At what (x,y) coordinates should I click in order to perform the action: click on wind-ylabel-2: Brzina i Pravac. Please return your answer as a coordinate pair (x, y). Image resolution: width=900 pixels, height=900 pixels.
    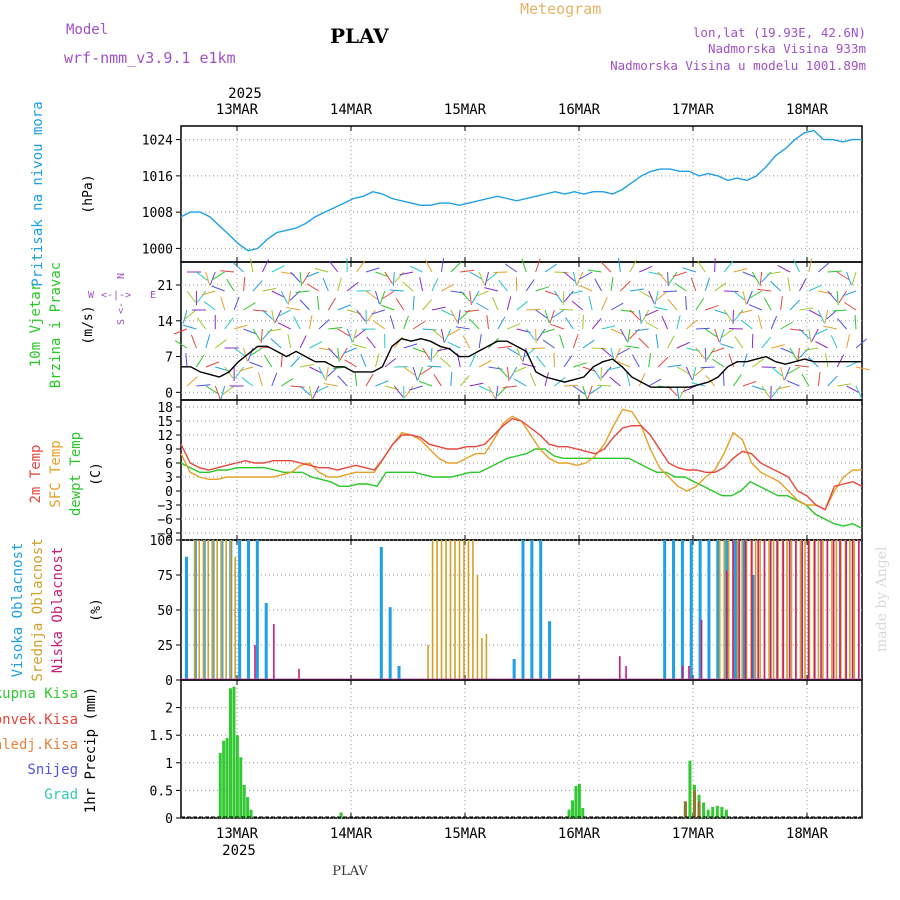
    Looking at the image, I should click on (56, 325).